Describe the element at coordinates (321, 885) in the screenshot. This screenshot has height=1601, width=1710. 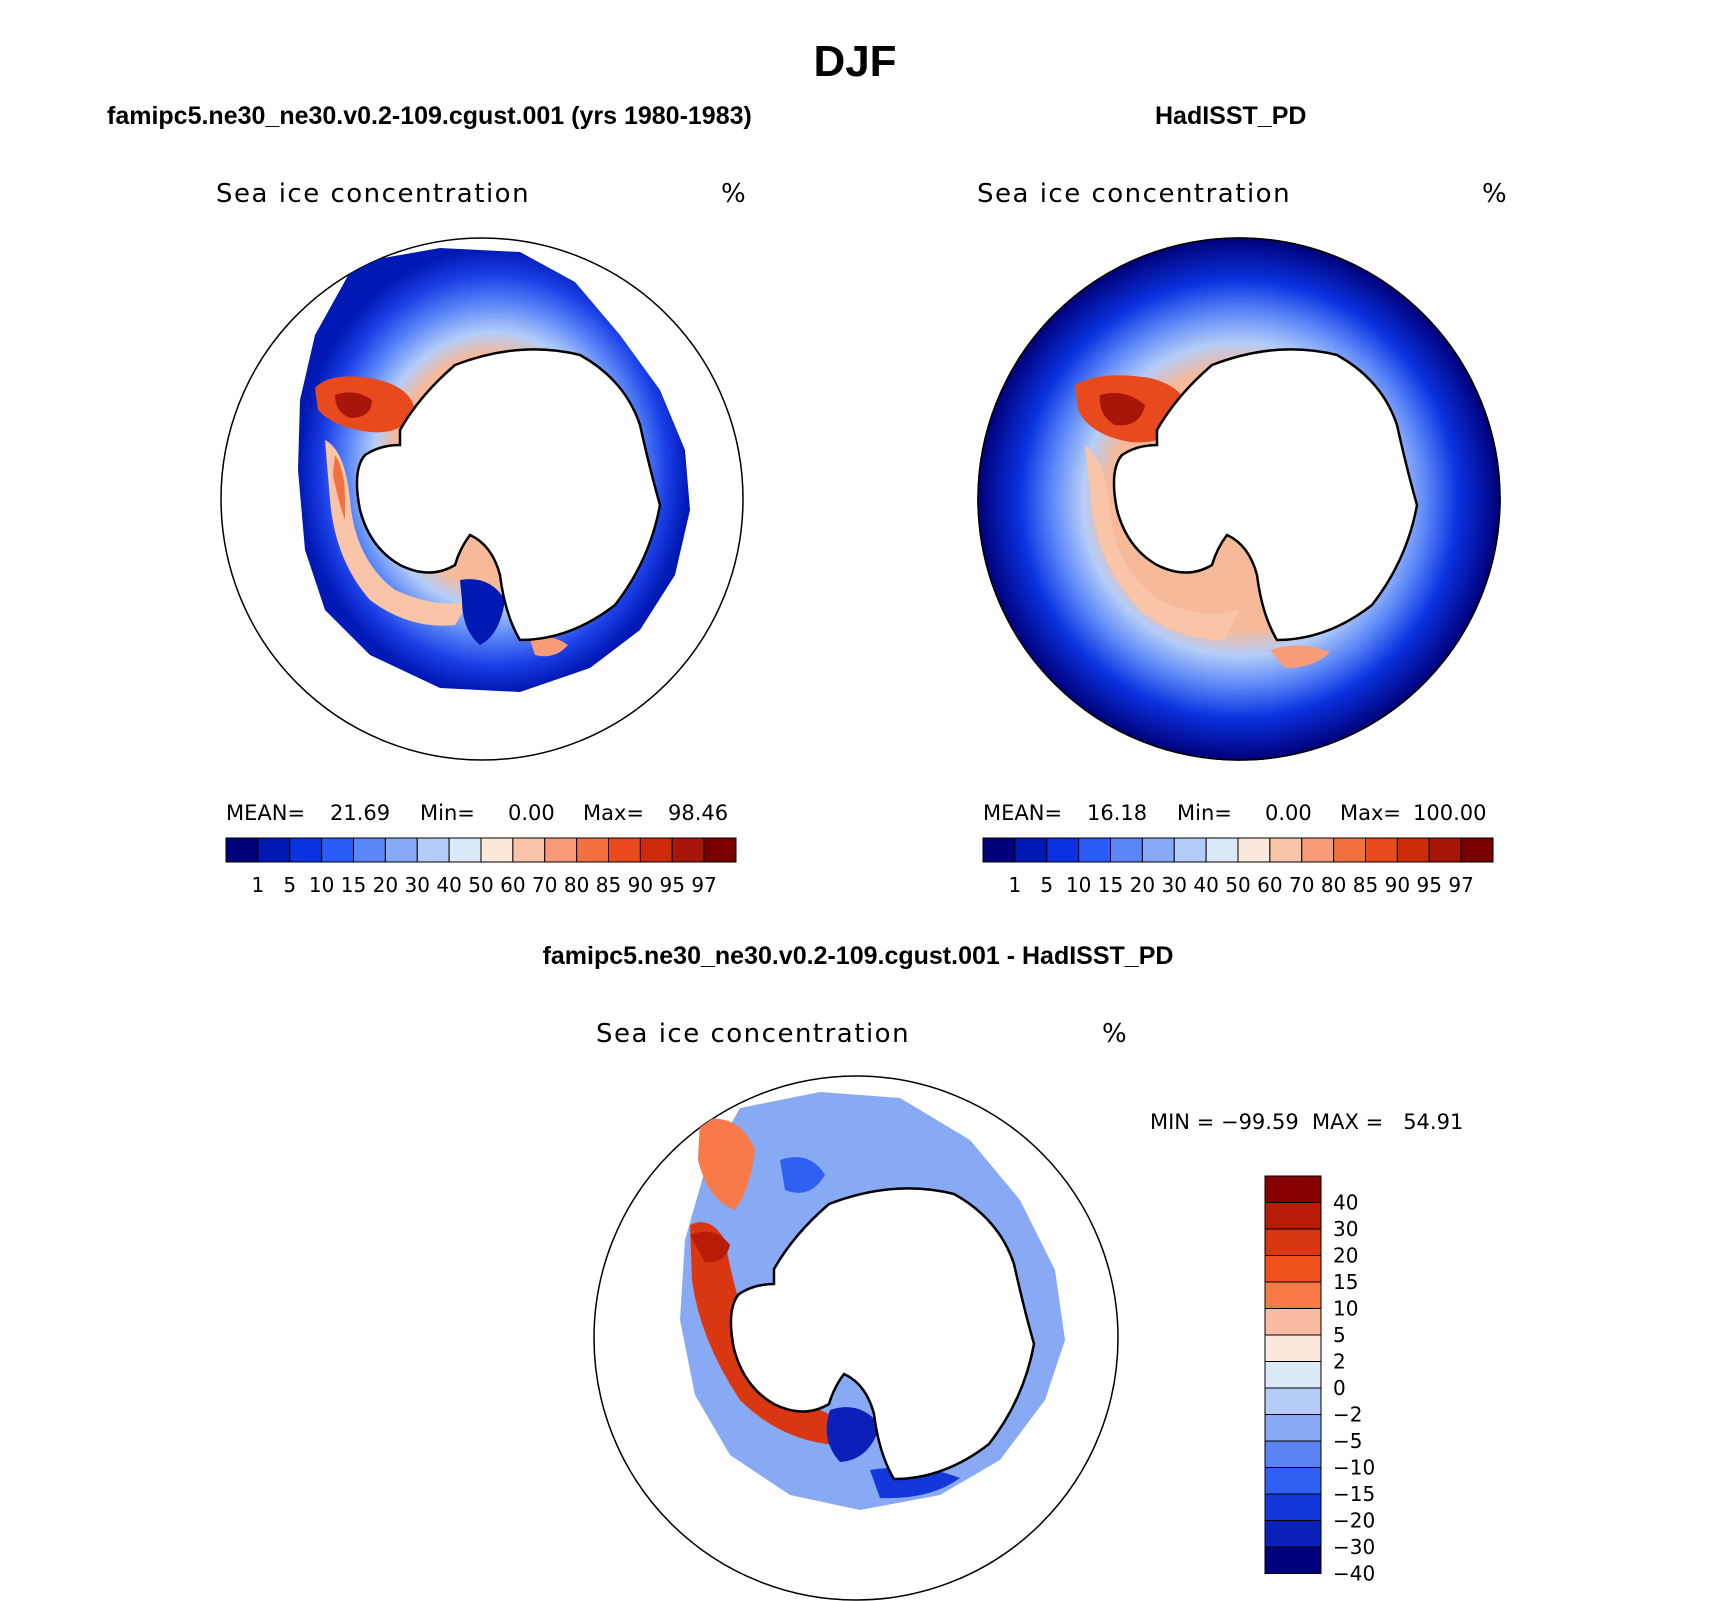
I see `model-colorbar-tick-label: 10` at that location.